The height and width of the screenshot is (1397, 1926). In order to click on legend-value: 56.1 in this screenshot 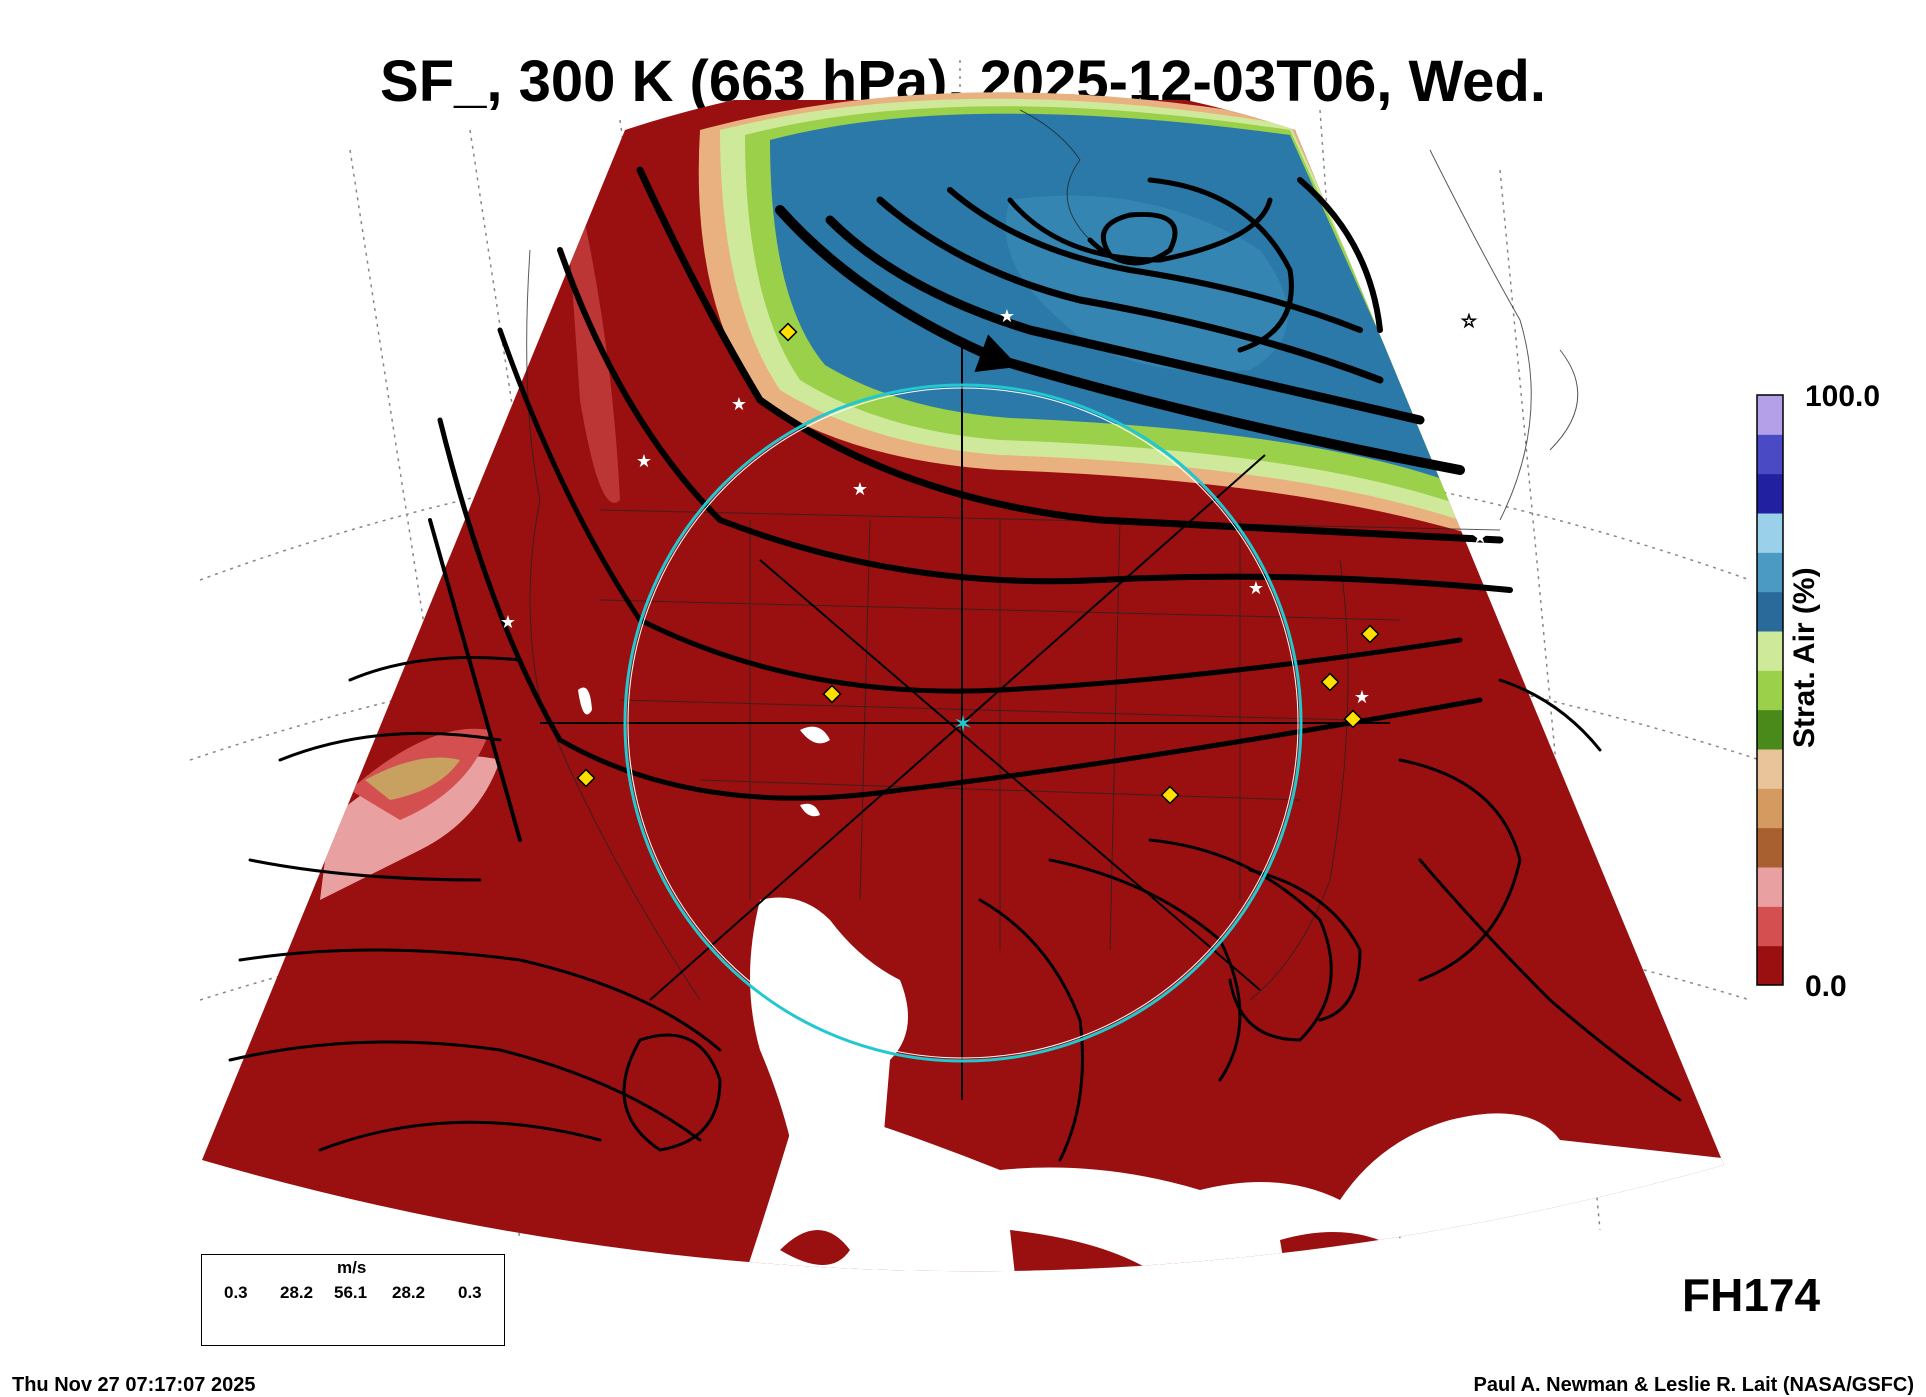, I will do `click(351, 1292)`.